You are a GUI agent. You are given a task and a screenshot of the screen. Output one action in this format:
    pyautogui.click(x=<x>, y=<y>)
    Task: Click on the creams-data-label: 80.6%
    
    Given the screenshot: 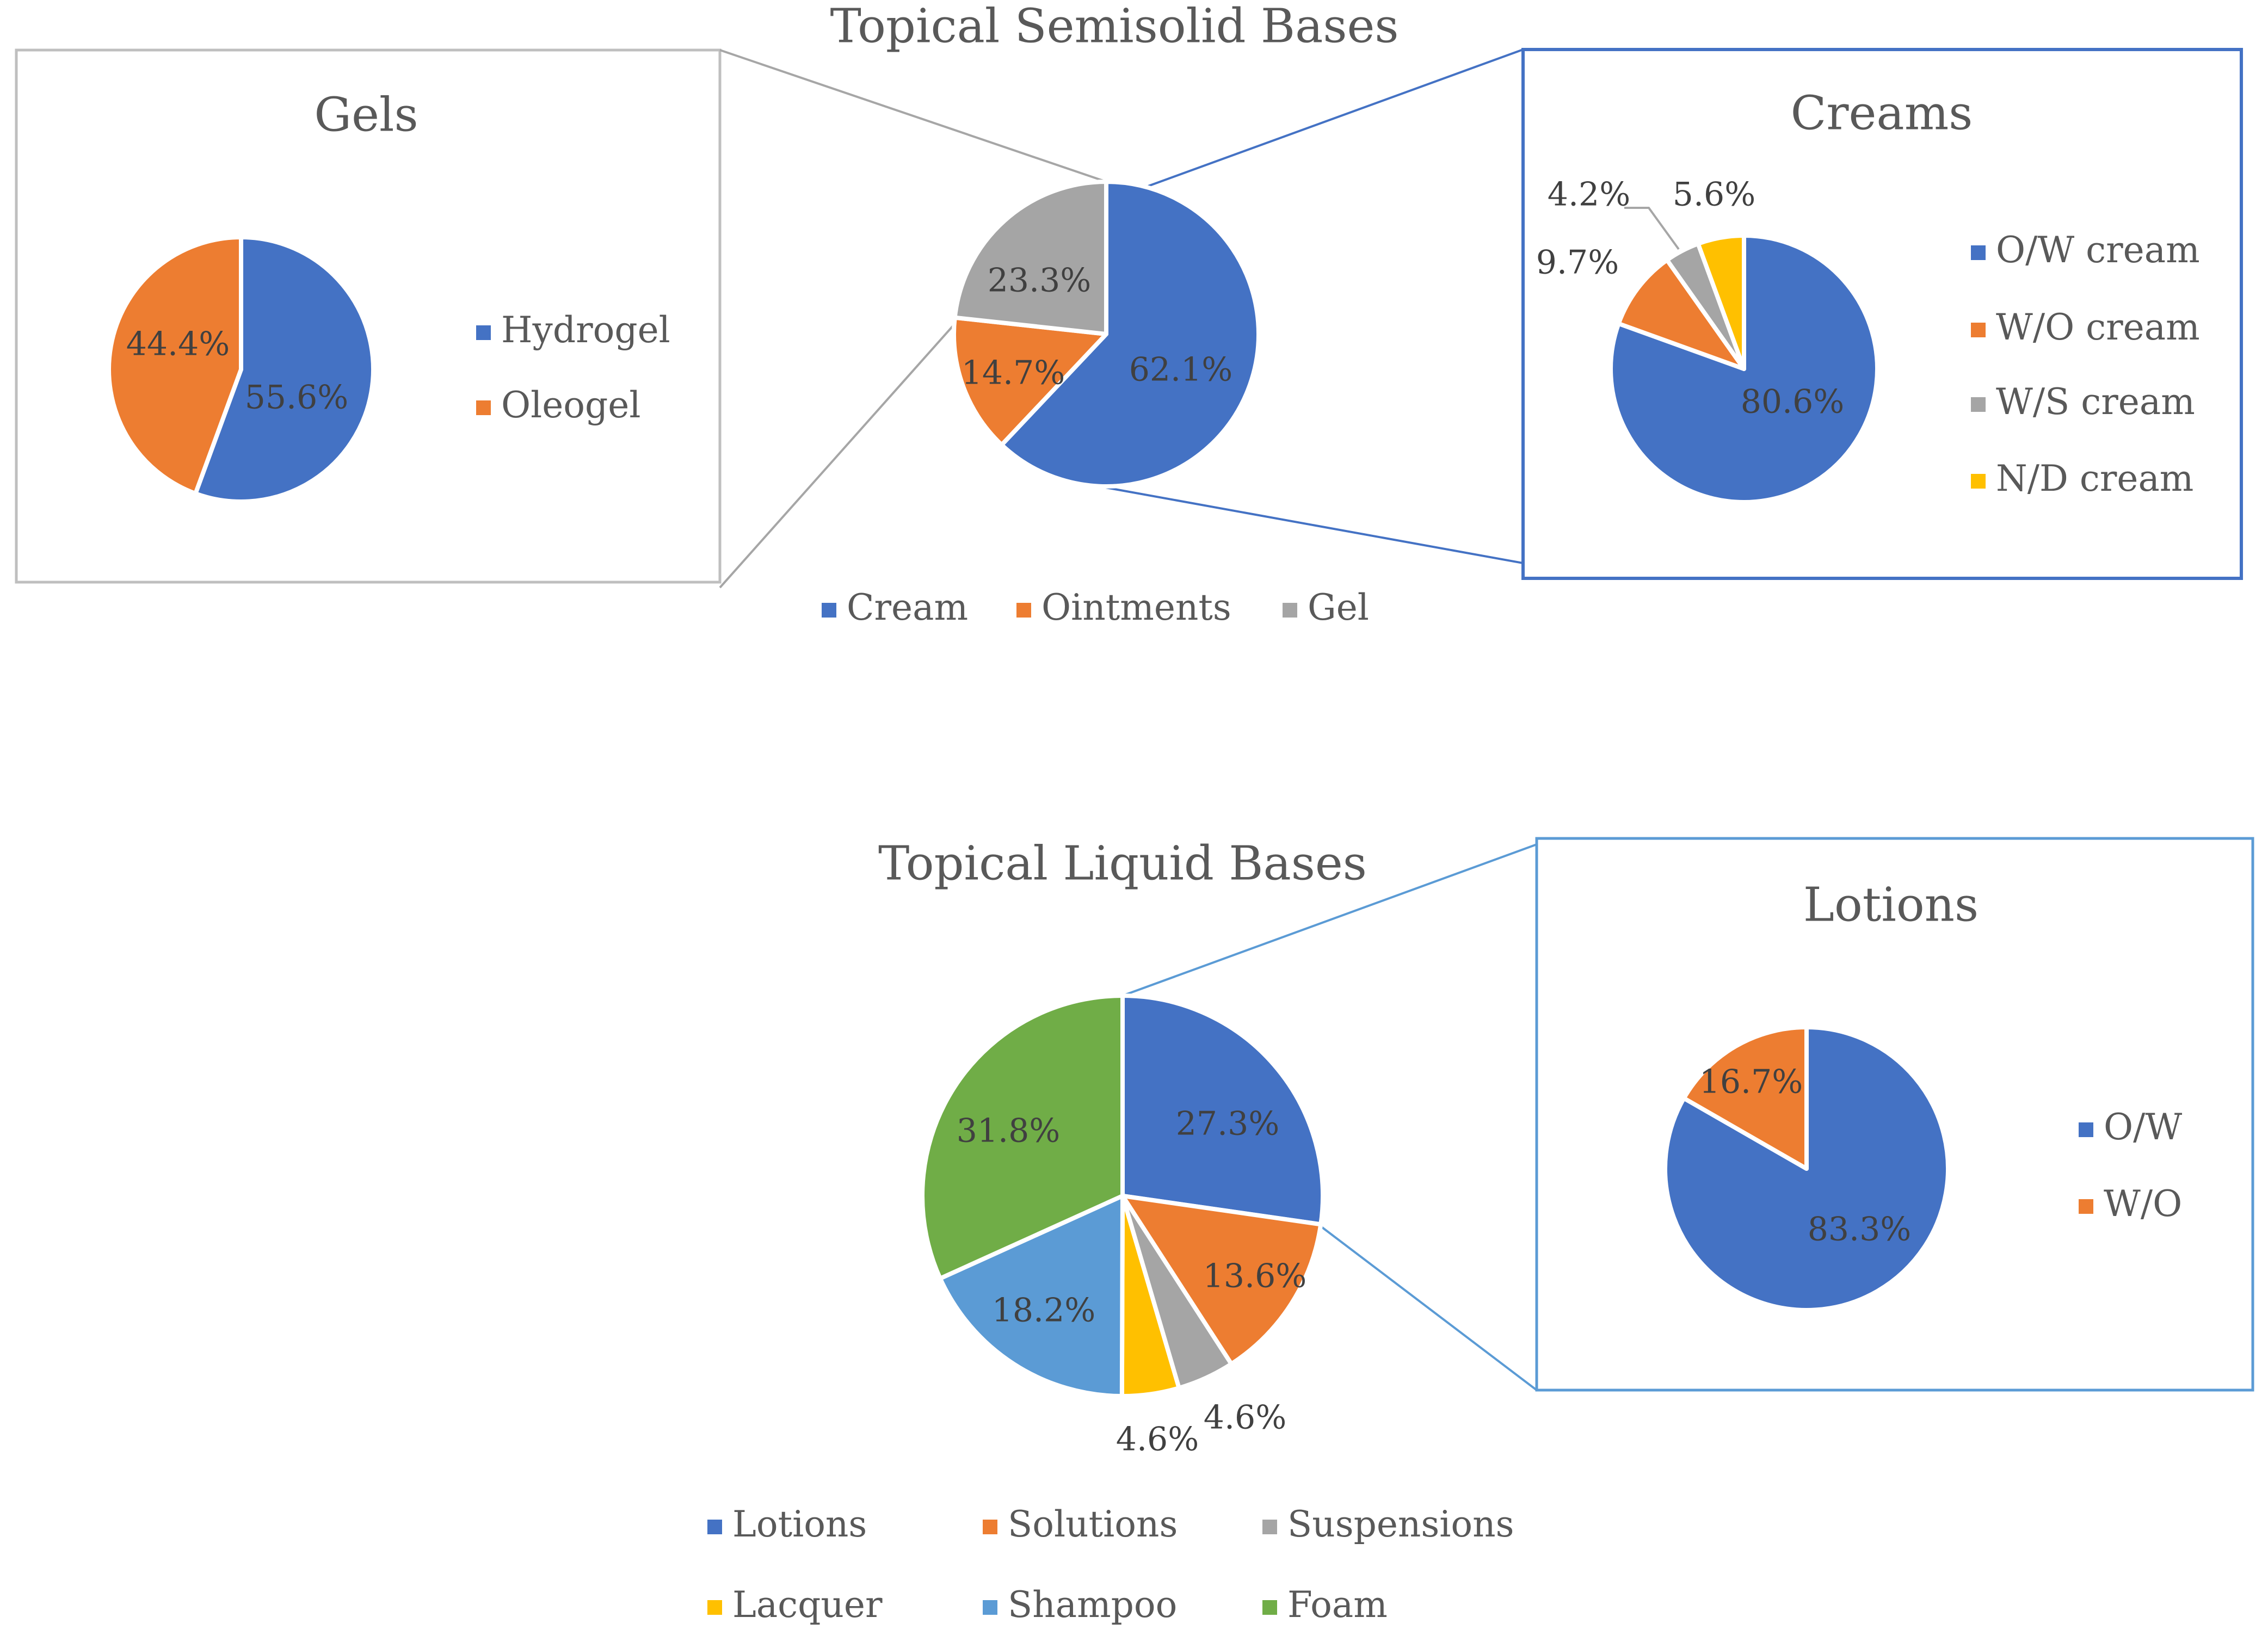 What is the action you would take?
    pyautogui.click(x=1793, y=402)
    